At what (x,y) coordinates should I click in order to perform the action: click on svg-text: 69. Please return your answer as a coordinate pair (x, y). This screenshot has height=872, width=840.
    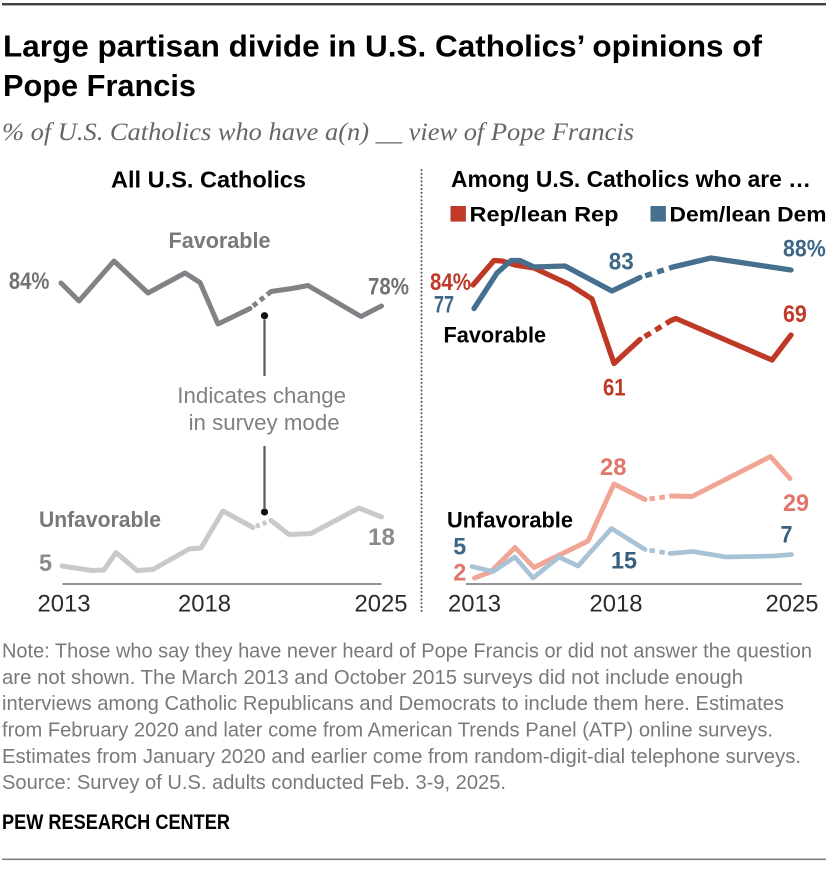
    Looking at the image, I should click on (795, 314).